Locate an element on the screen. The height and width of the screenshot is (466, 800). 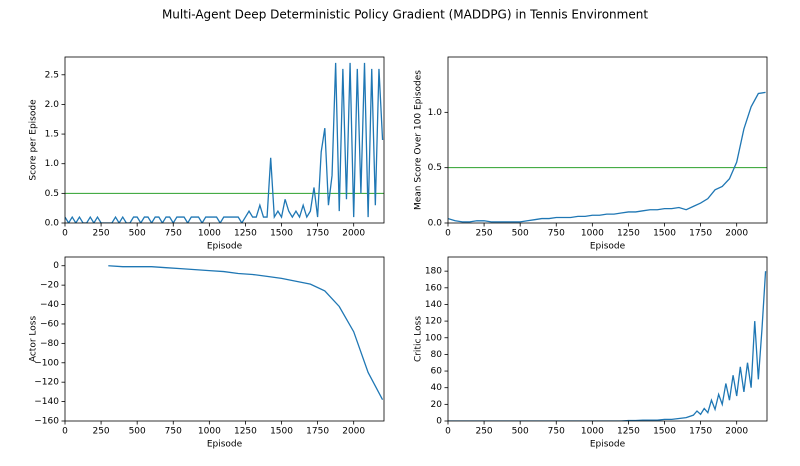
y-tick-label: 180 is located at coordinates (433, 272).